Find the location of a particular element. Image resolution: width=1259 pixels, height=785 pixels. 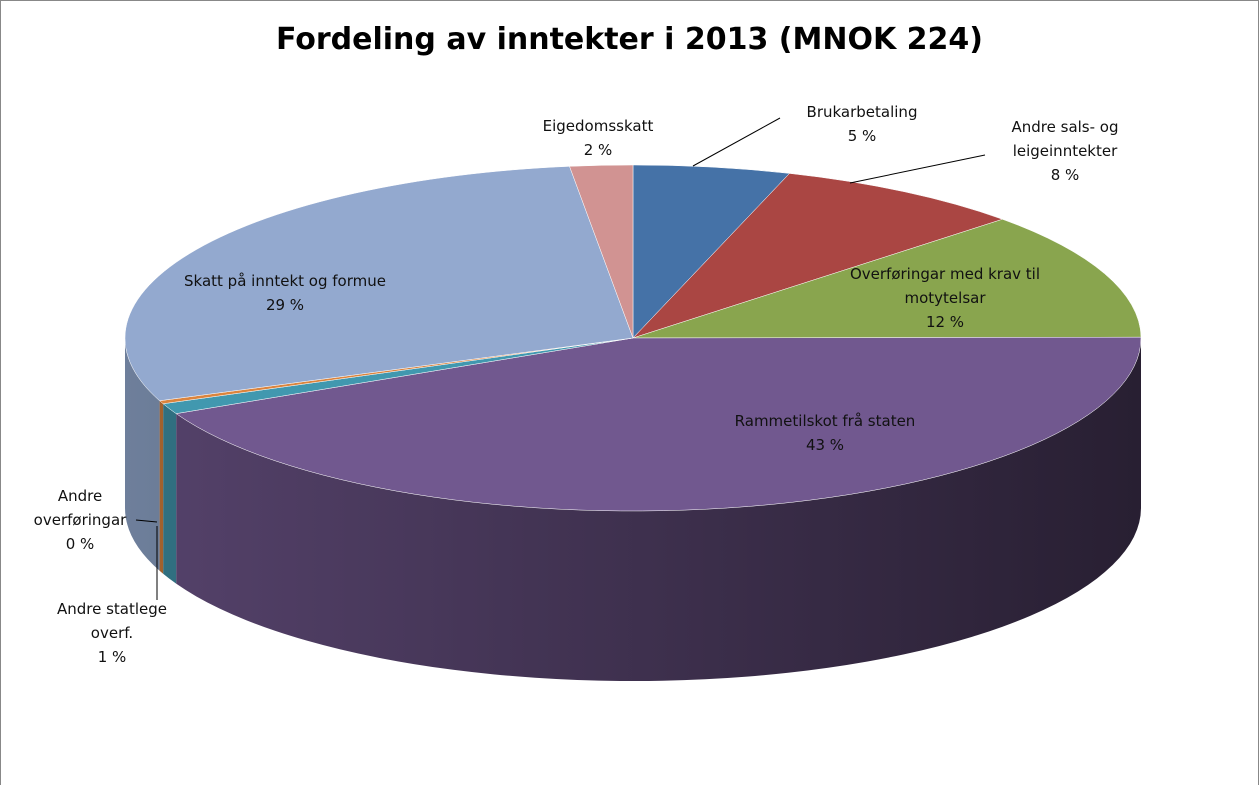

label-name: Eigedomsskatt is located at coordinates (598, 126).